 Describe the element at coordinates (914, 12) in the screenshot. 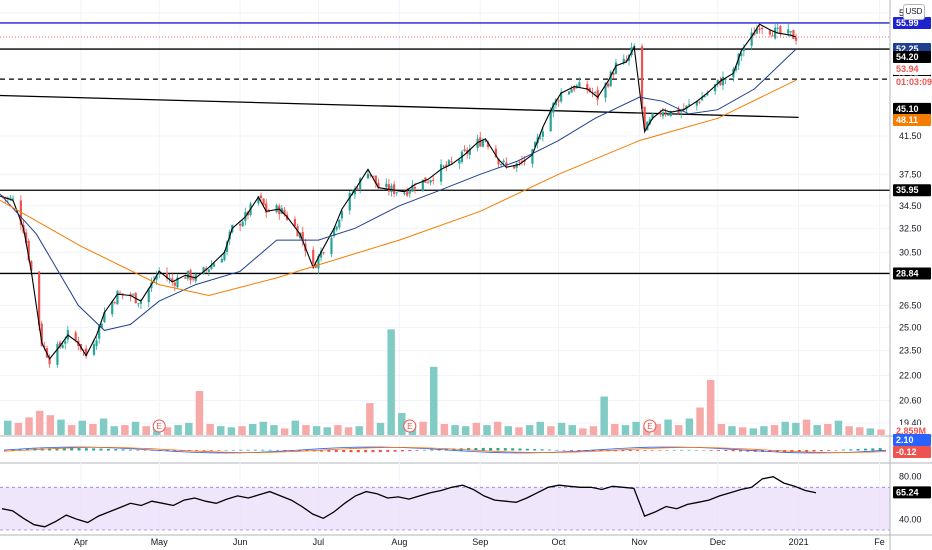

I see `currency-button: USD` at that location.